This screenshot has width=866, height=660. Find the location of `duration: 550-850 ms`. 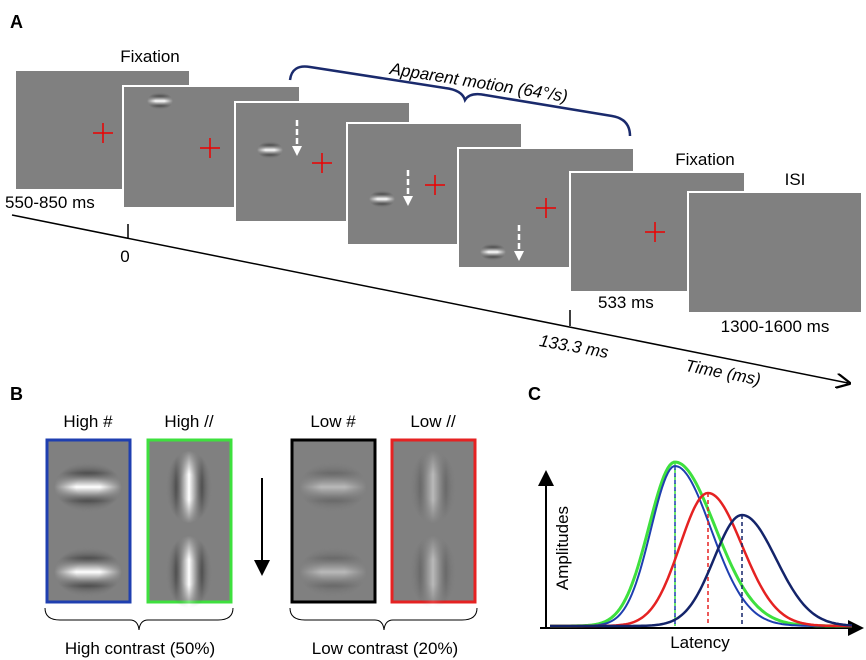

duration: 550-850 ms is located at coordinates (50, 202).